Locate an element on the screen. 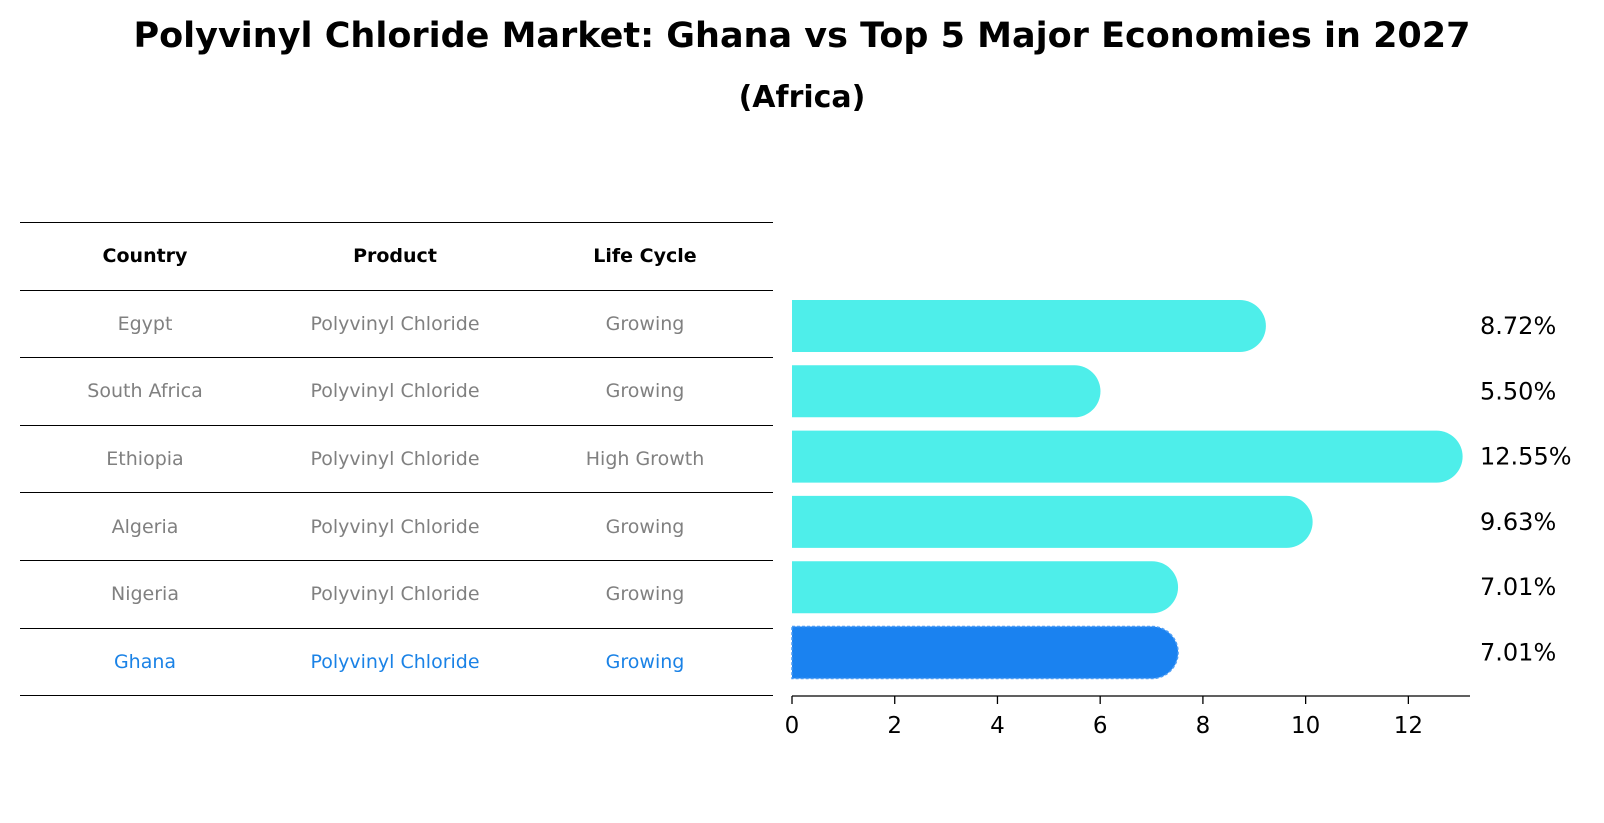 The image size is (1604, 823). table-row: South Africa Polyvinyl Chloride Growing is located at coordinates (396, 392).